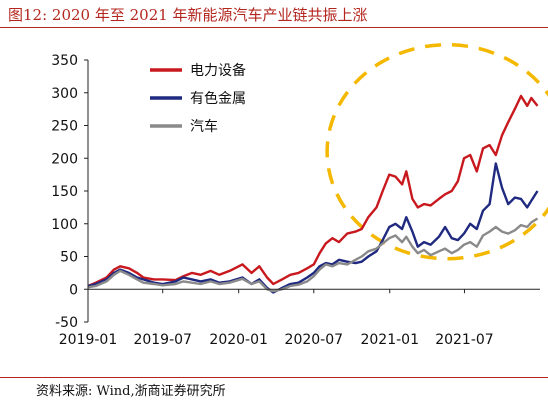 Image resolution: width=548 pixels, height=401 pixels. What do you see at coordinates (218, 70) in the screenshot?
I see `legend-label: 电力设备` at bounding box center [218, 70].